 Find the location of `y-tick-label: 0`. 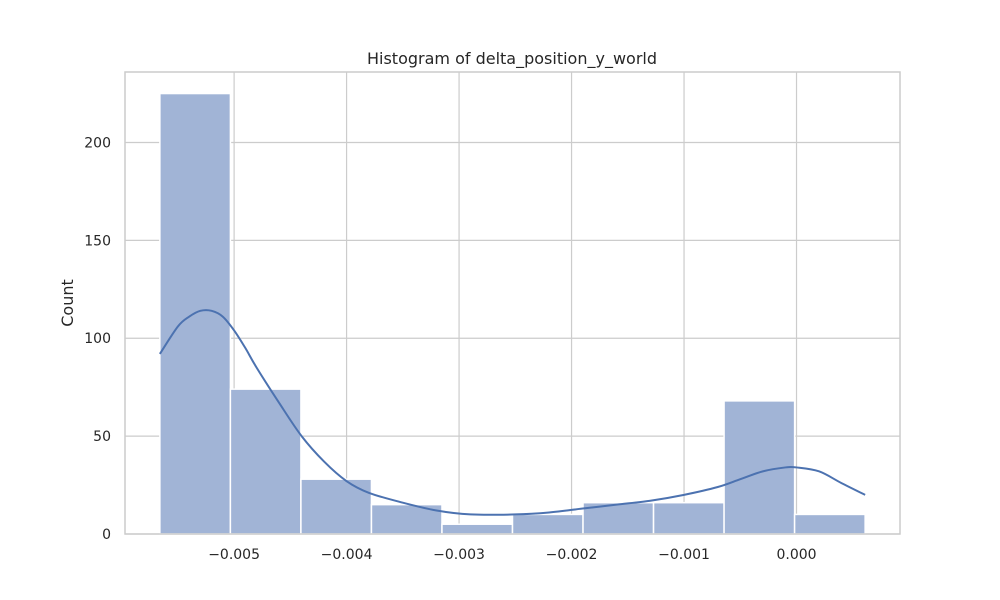

y-tick-label: 0 is located at coordinates (106, 535).